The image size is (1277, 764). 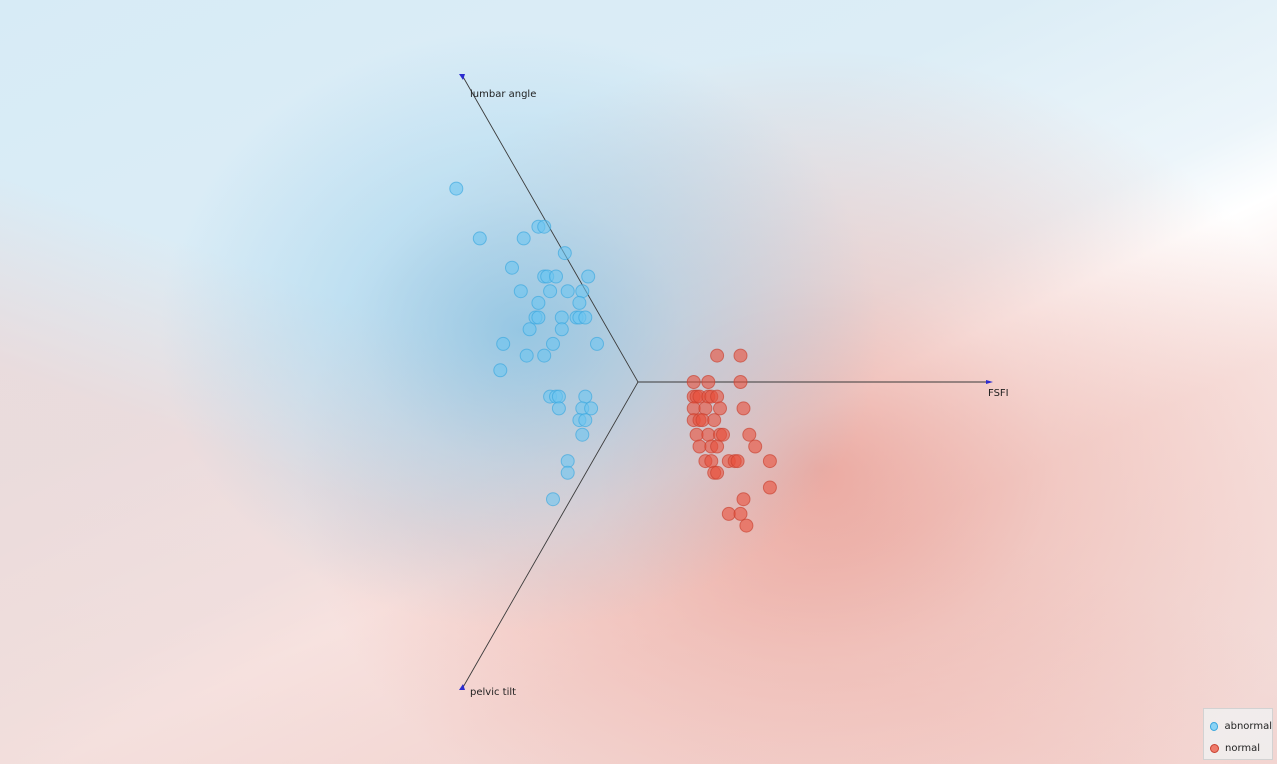 I want to click on legend-item-abnormal: abnormal, so click(x=1241, y=726).